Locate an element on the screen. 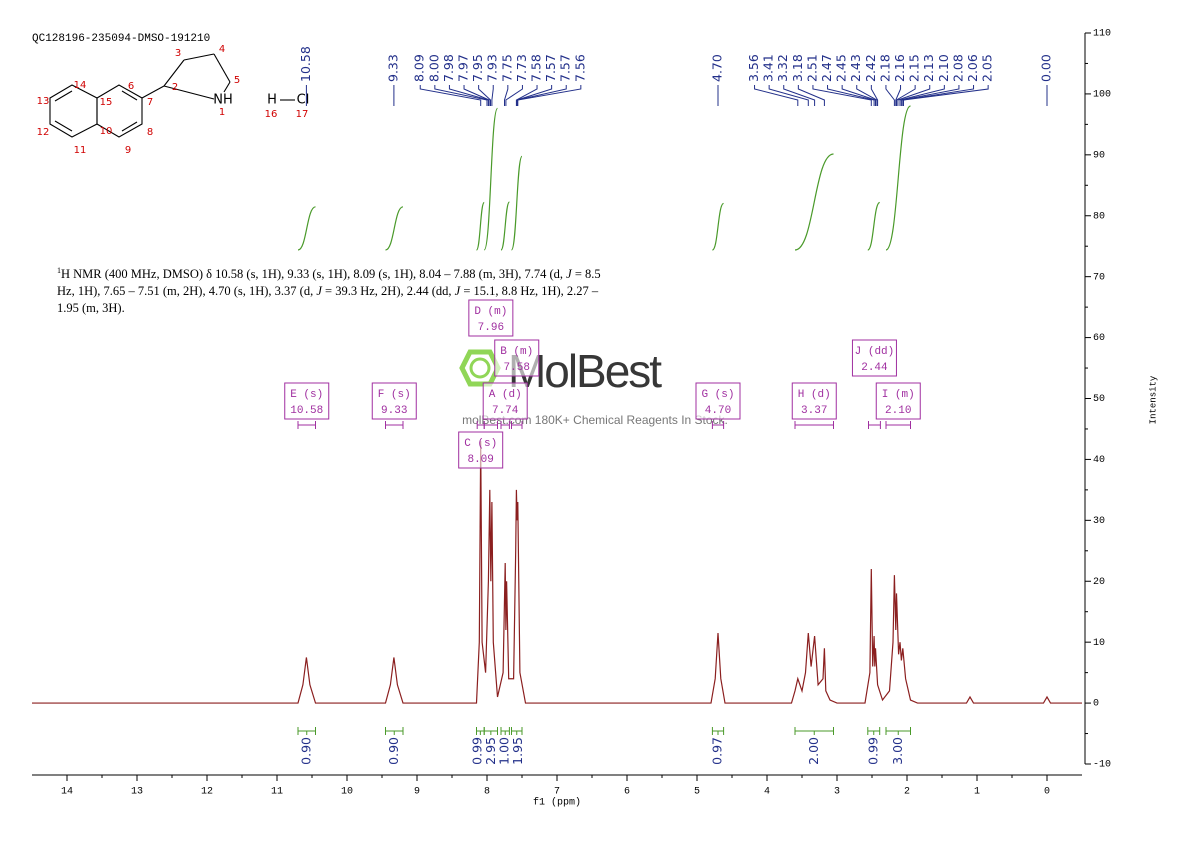 This screenshot has width=1190, height=841. x-tick-label: 12 is located at coordinates (207, 792).